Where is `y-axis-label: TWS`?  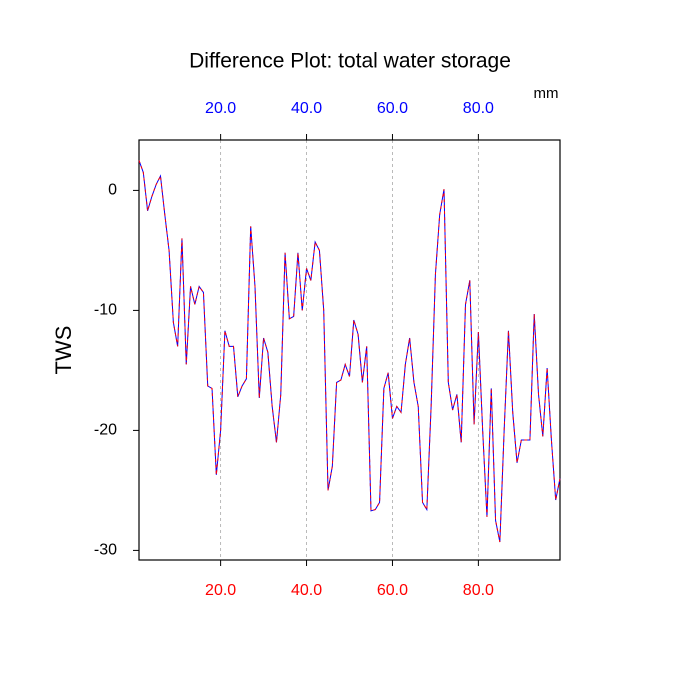
y-axis-label: TWS is located at coordinates (63, 350).